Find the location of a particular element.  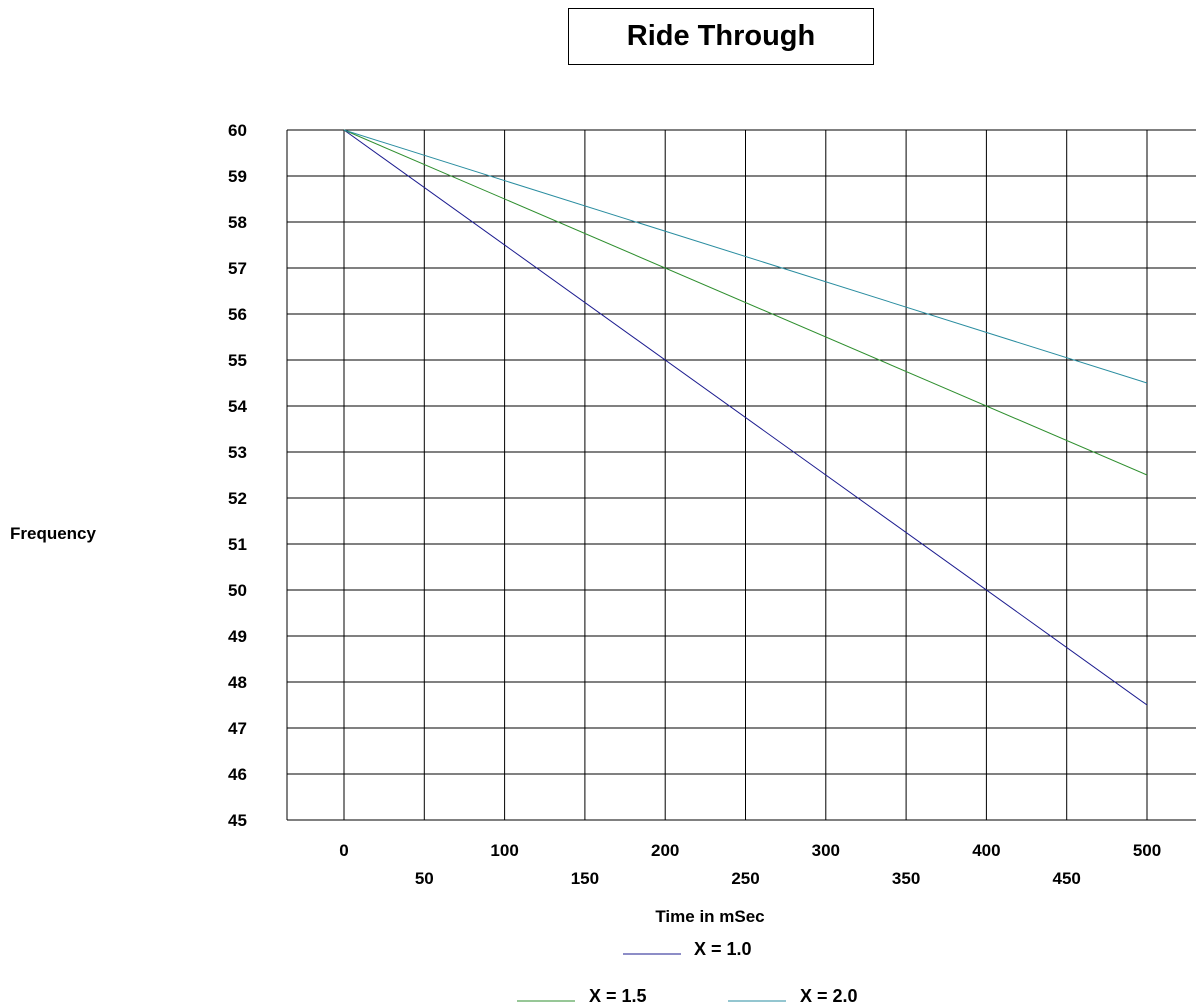

y-tick-label: 58 is located at coordinates (237, 222).